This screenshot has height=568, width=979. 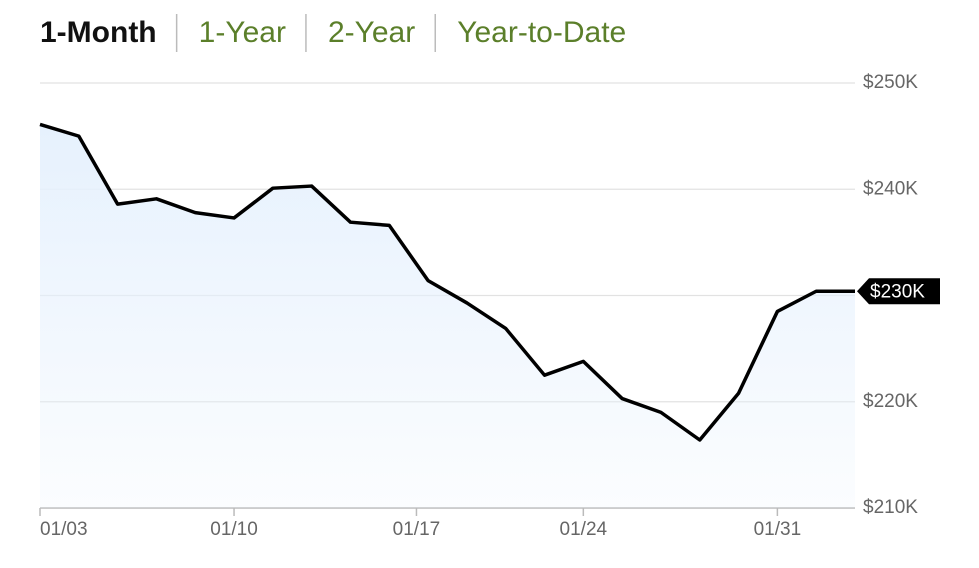 What do you see at coordinates (890, 82) in the screenshot?
I see `y-tick-label: $250K` at bounding box center [890, 82].